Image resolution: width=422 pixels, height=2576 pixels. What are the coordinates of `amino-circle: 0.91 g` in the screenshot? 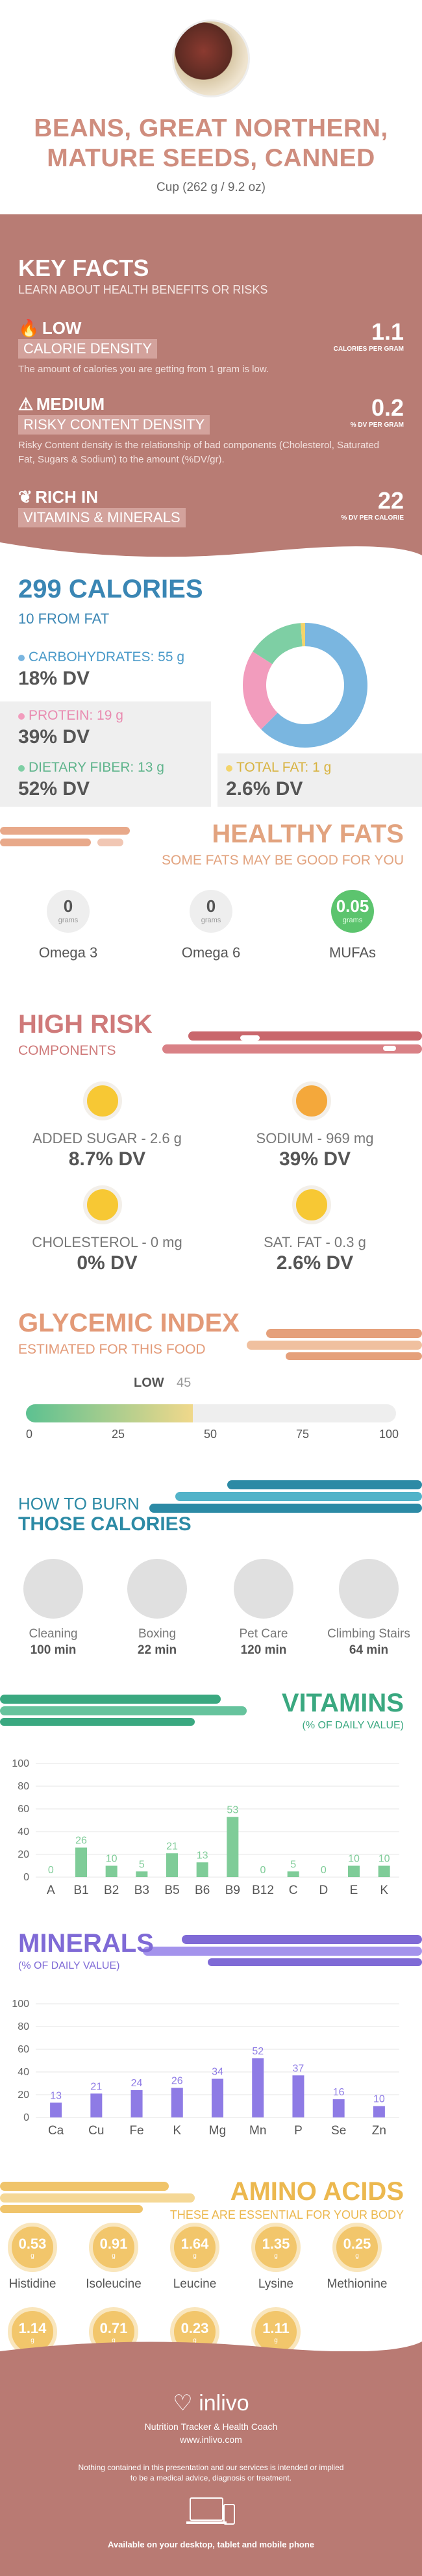 It's located at (114, 2247).